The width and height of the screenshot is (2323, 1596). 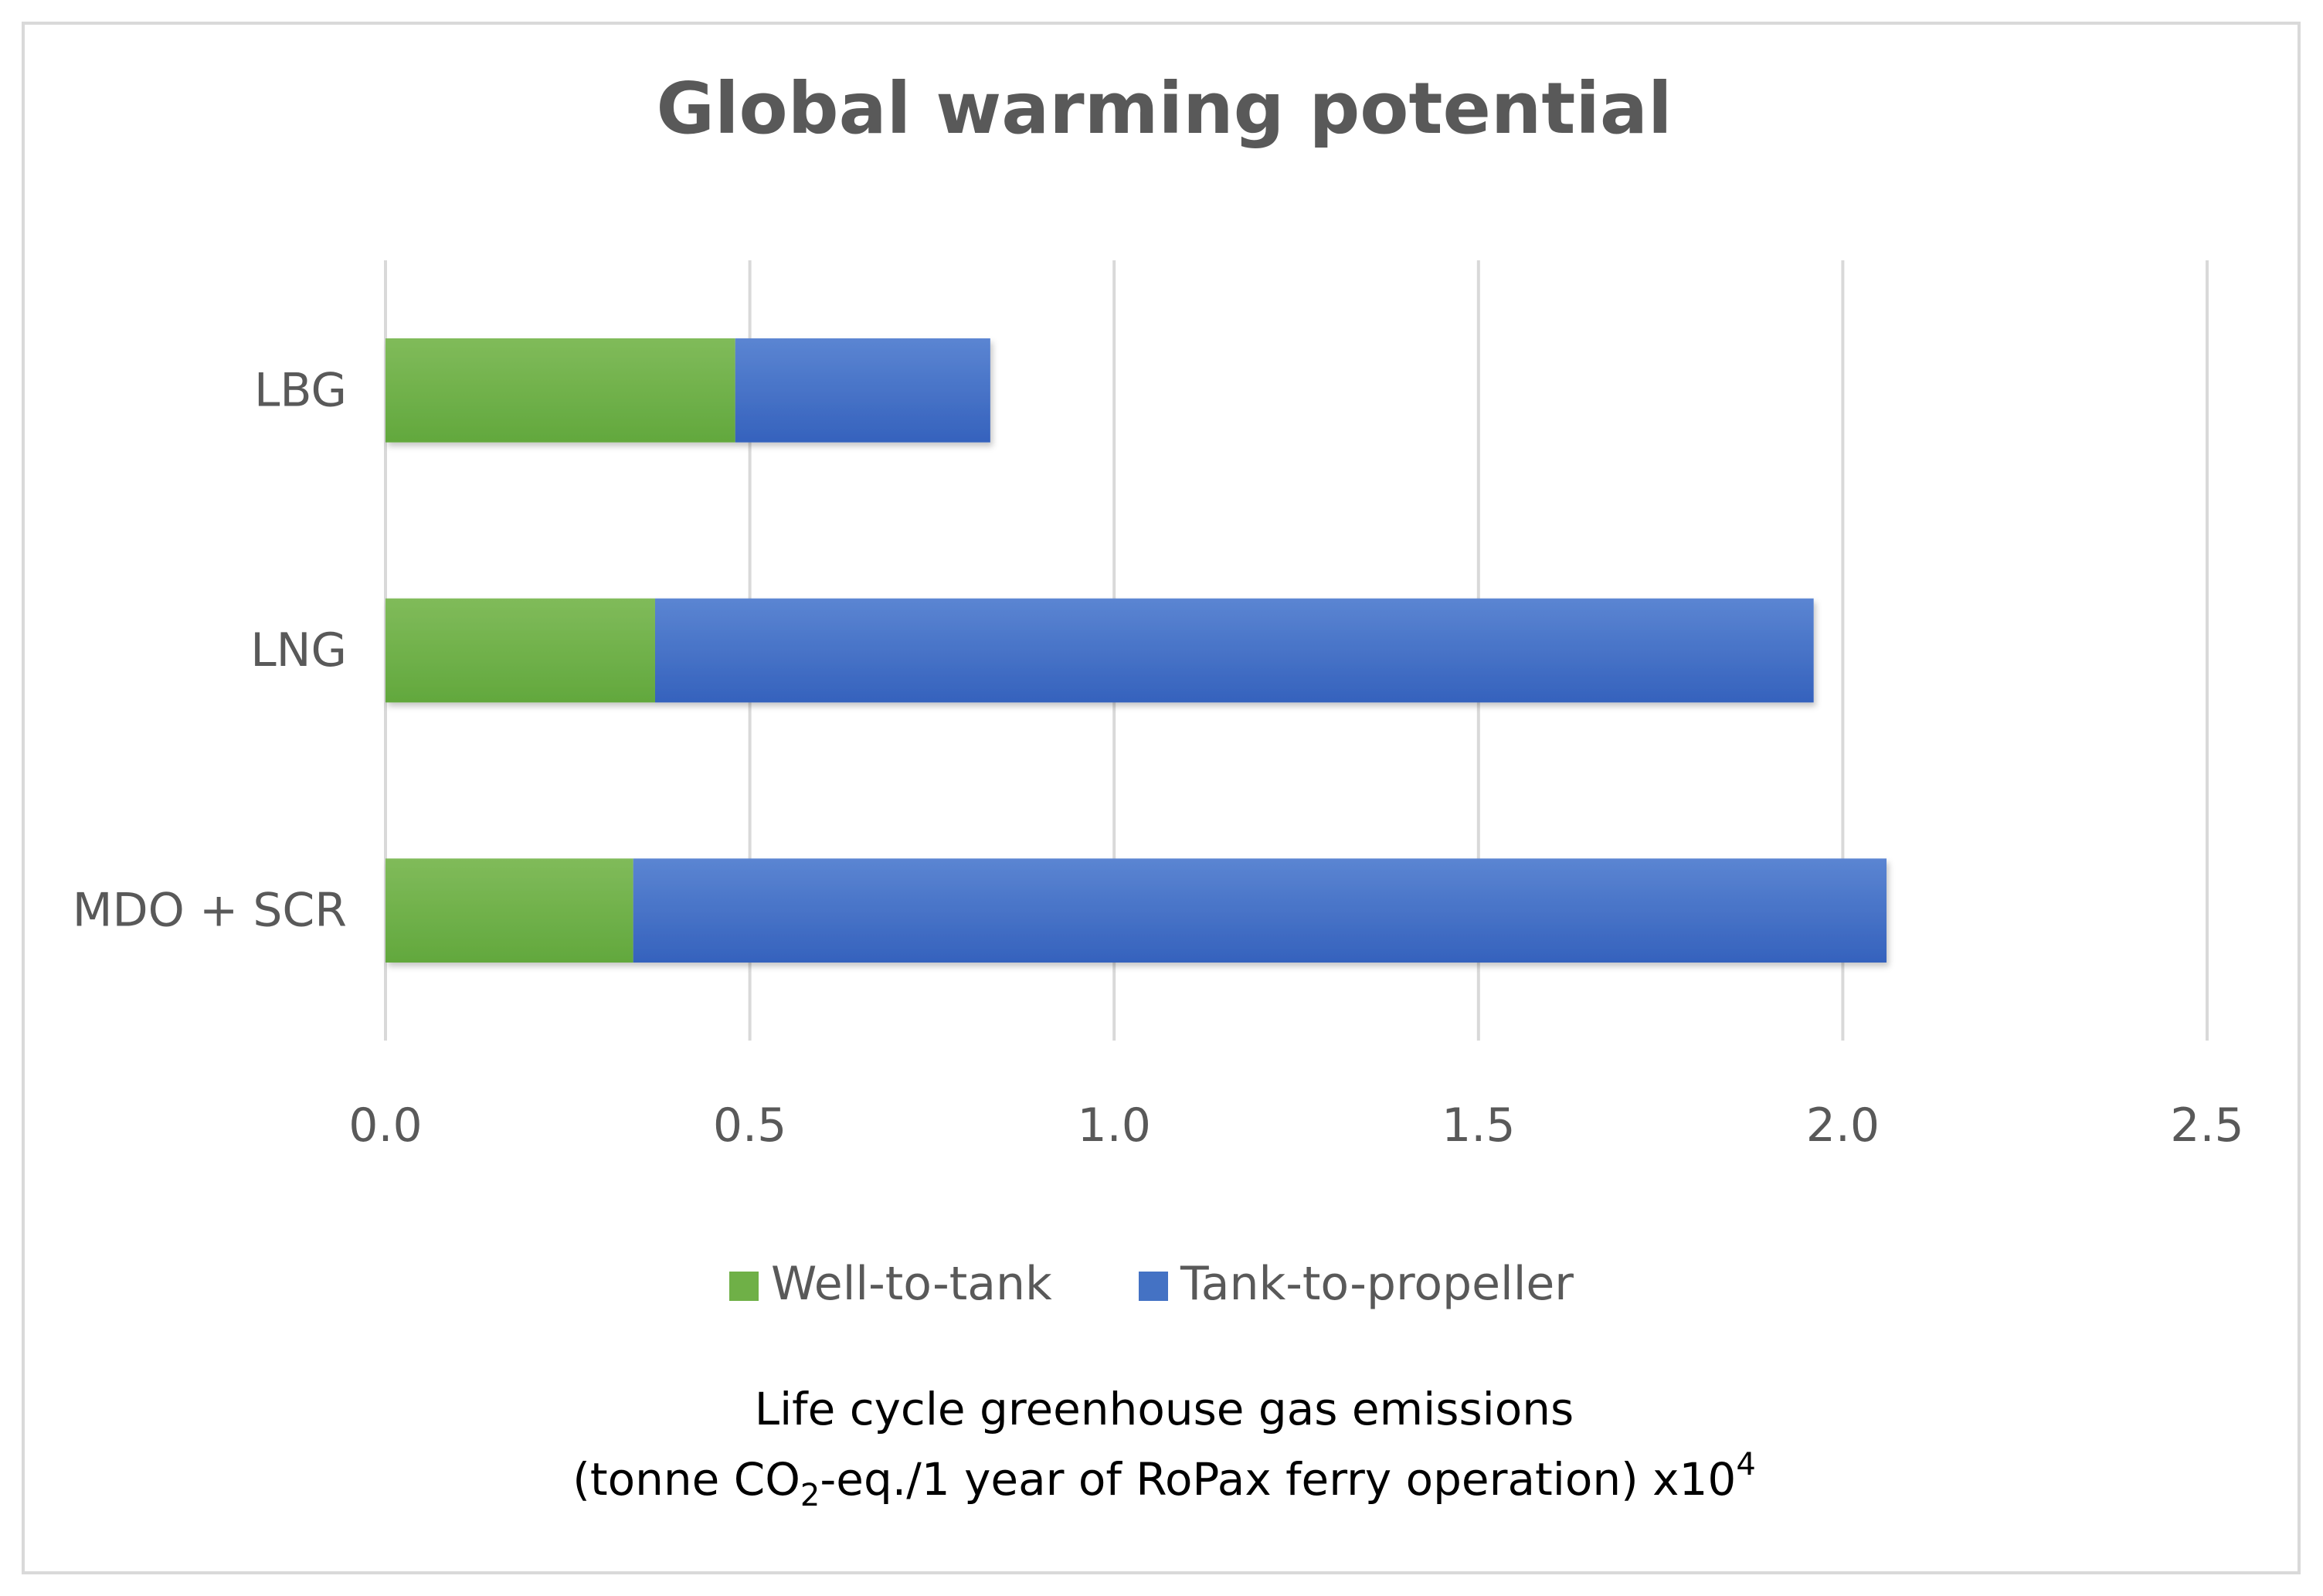 I want to click on x-tick-label-1-0: 1.0, so click(x=1113, y=1126).